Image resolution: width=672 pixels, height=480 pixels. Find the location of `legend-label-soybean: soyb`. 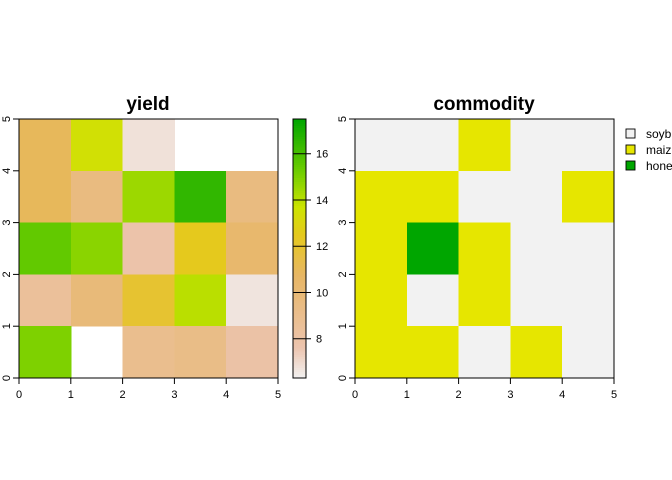

legend-label-soybean: soyb is located at coordinates (659, 134).